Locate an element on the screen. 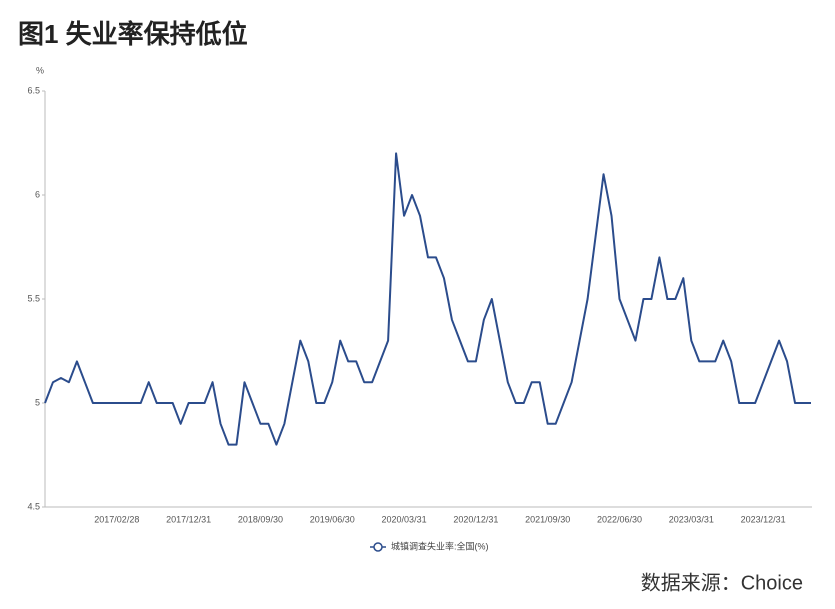 The height and width of the screenshot is (609, 835). y-tick-label: 6 is located at coordinates (37, 194).